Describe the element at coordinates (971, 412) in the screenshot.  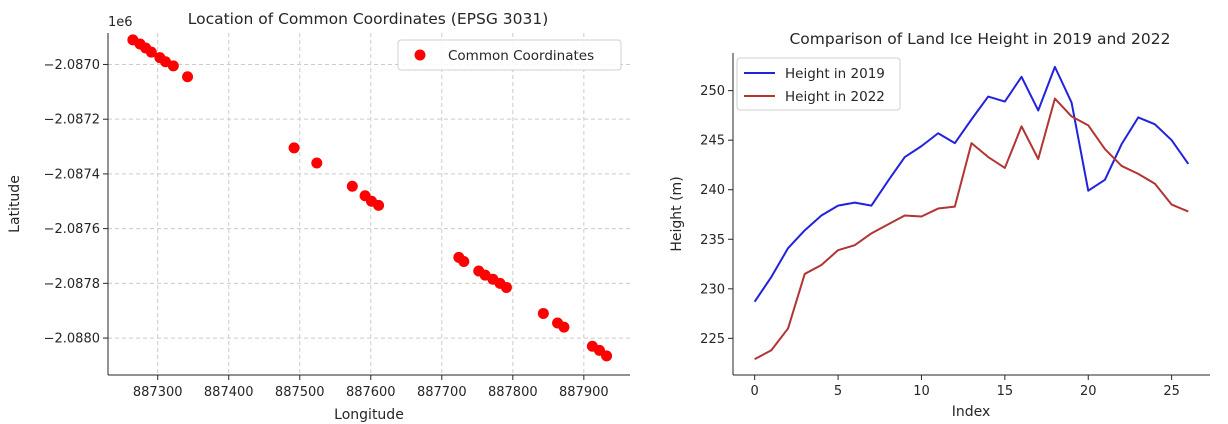
I see `x-axis-label: Index` at that location.